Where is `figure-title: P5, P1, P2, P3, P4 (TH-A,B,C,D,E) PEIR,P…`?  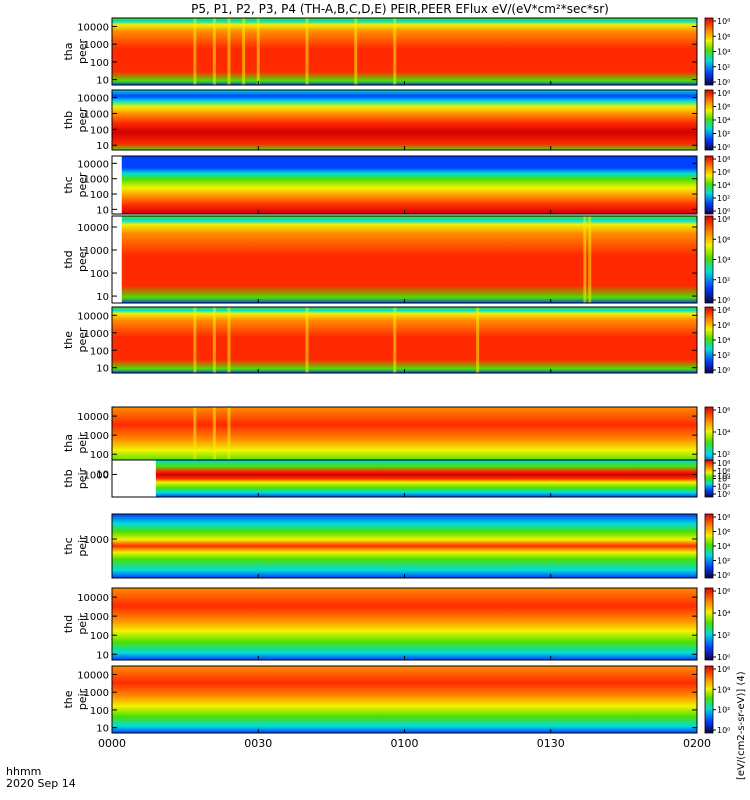 figure-title: P5, P1, P2, P3, P4 (TH-A,B,C,D,E) PEIR,P… is located at coordinates (400, 9).